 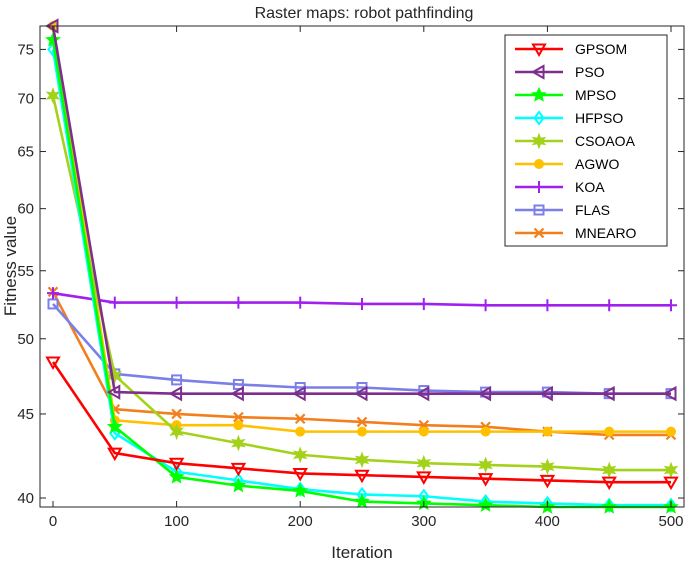 I want to click on x-tick-label: 100, so click(x=176, y=521).